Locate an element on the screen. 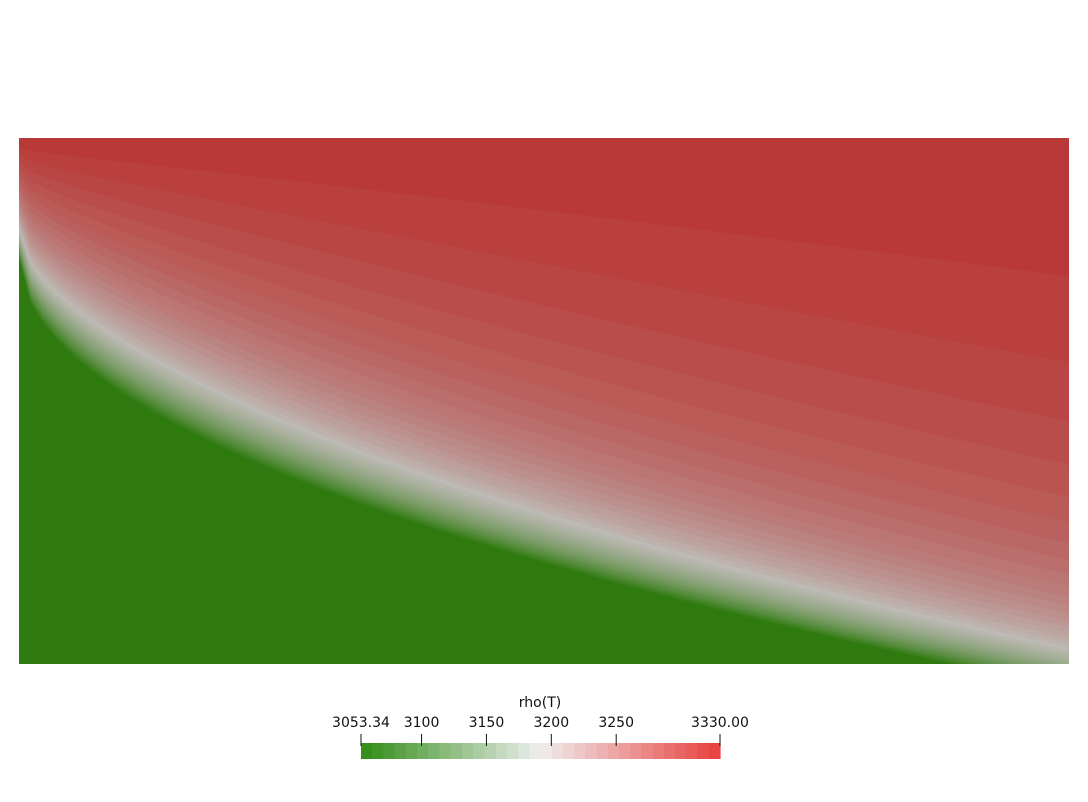  colorbar-tick-label: 3100 is located at coordinates (422, 723).